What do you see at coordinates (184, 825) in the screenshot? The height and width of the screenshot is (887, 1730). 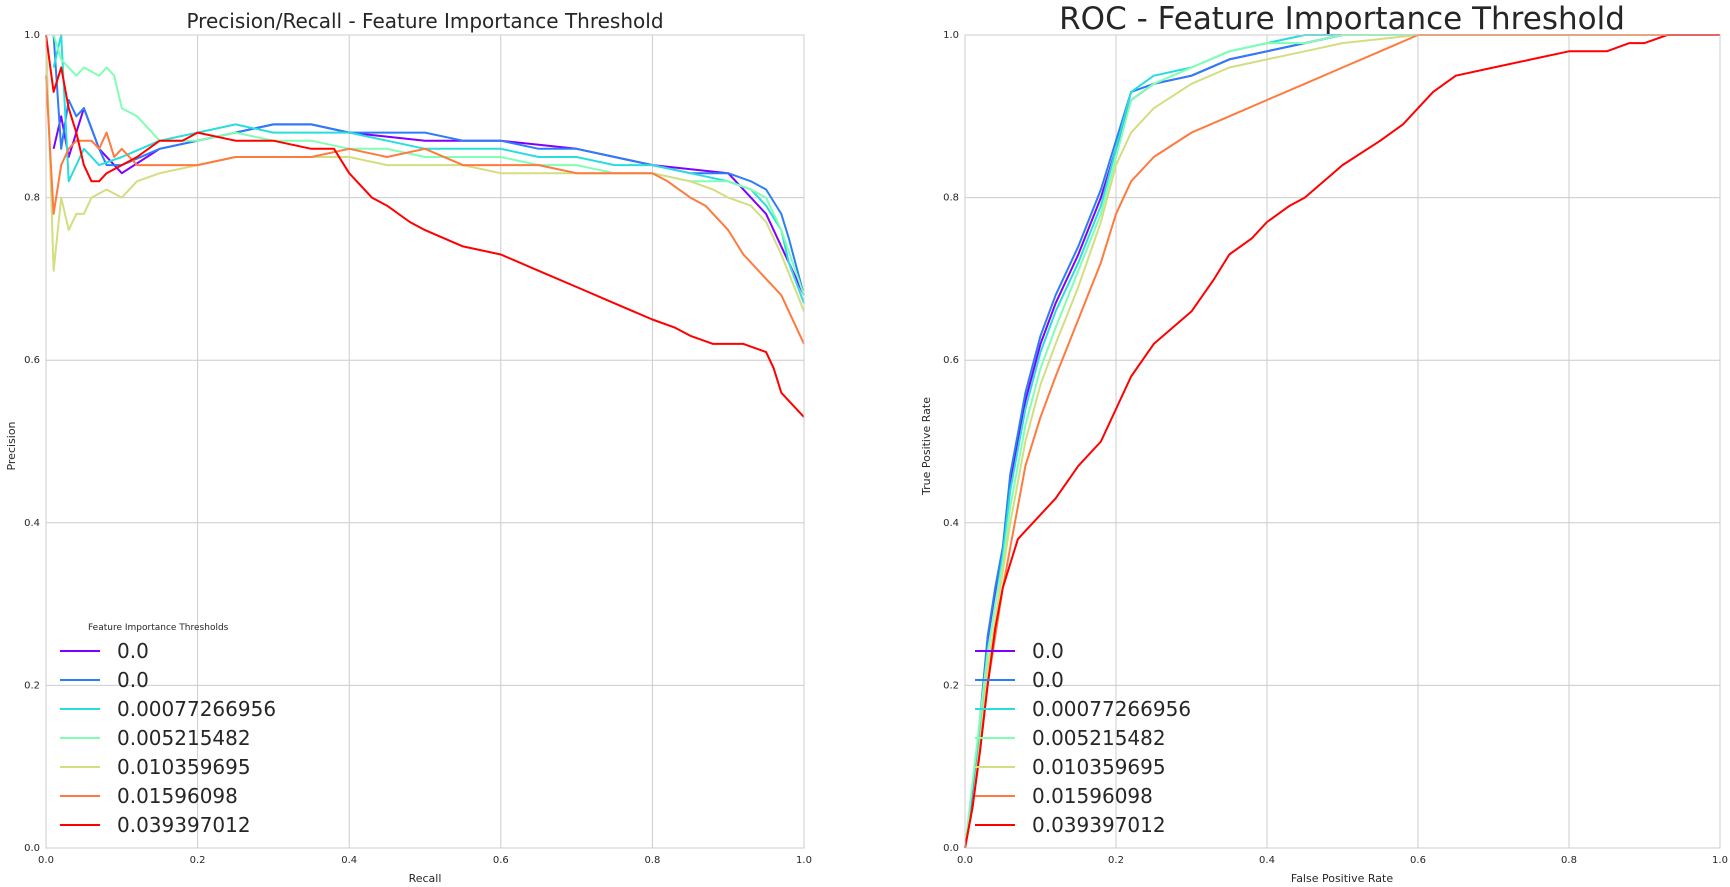 I see `pr-legend-label-6: 0.039397012` at bounding box center [184, 825].